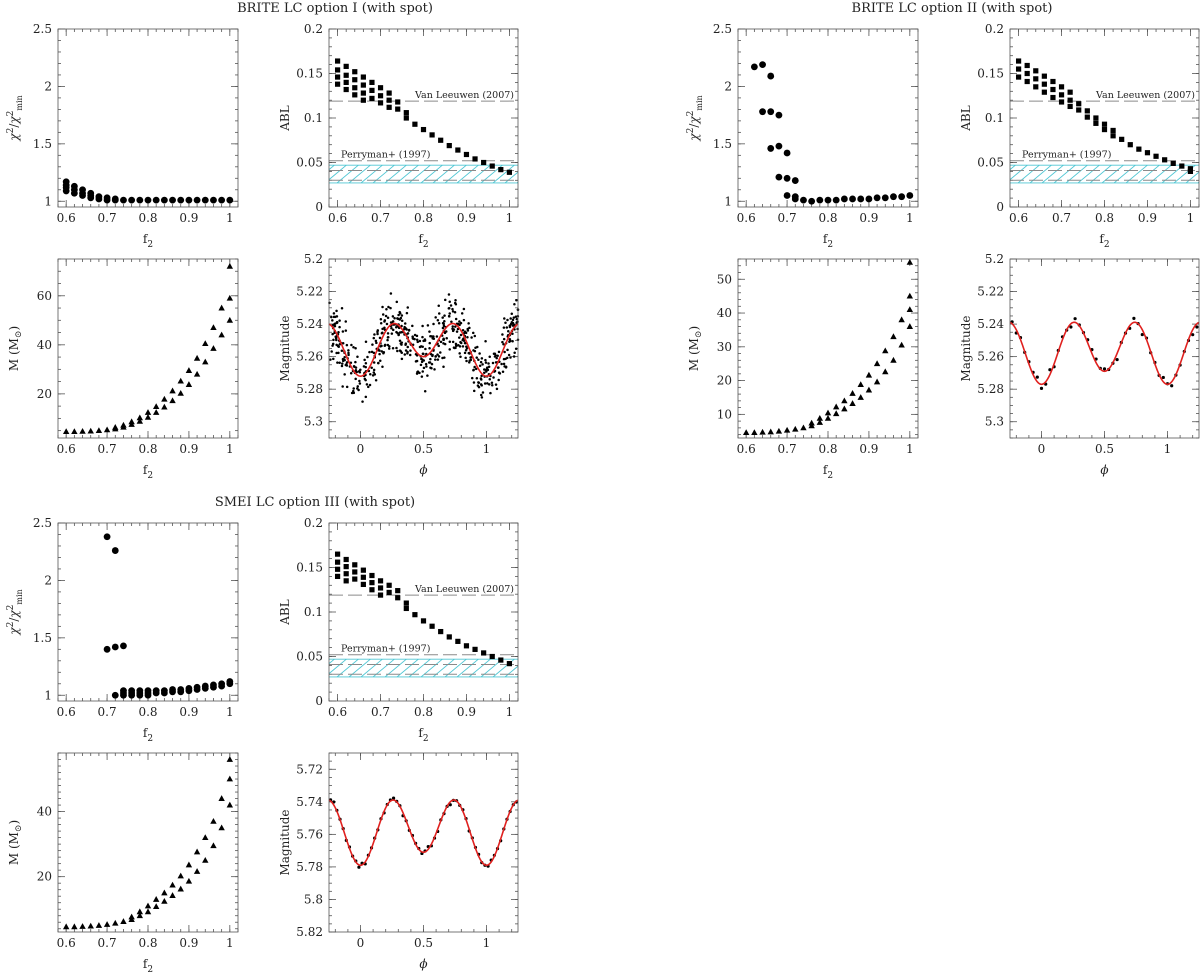  Describe the element at coordinates (828, 472) in the screenshot. I see `x-axis-label-f2: f2` at that location.